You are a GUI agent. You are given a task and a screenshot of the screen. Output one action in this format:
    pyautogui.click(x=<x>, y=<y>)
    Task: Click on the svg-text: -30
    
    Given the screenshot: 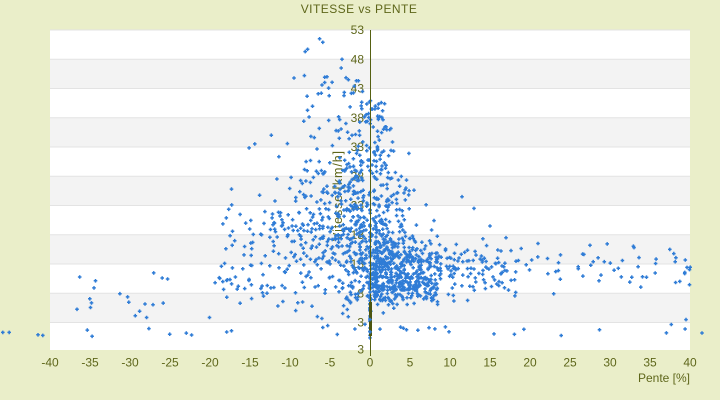 What is the action you would take?
    pyautogui.click(x=130, y=363)
    